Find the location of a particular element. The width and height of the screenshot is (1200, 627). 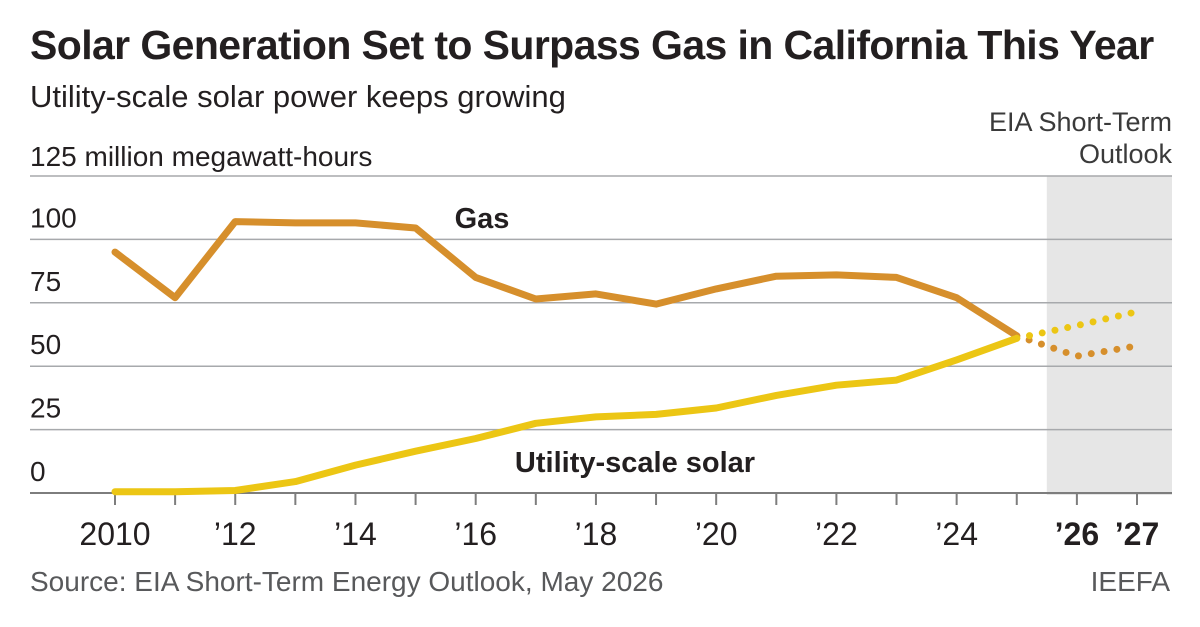

y-tick-label-75: 75 is located at coordinates (45, 281).